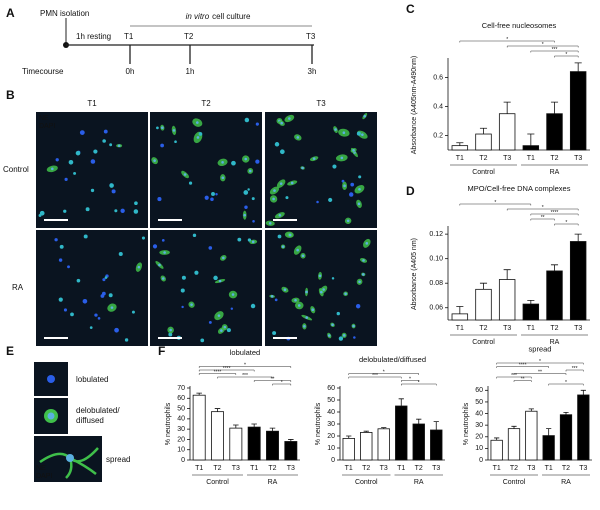 This screenshot has height=510, width=600. I want to click on timepoint: T2, so click(189, 36).